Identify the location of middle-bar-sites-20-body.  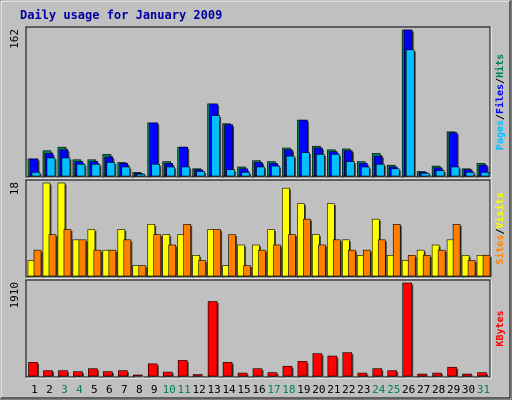
(322, 260).